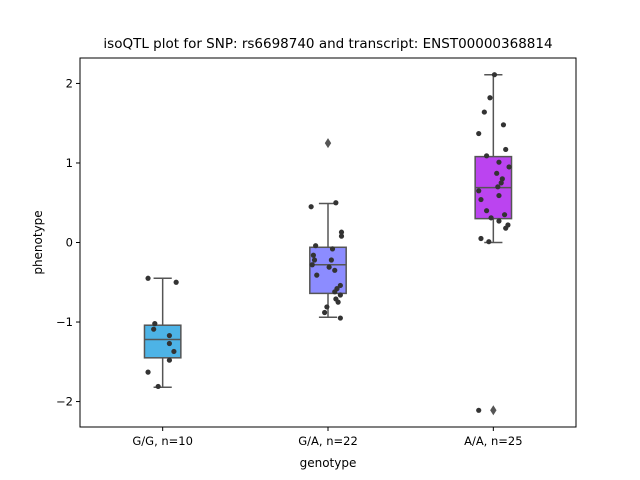 This screenshot has height=480, width=640. Describe the element at coordinates (69, 163) in the screenshot. I see `y-tick-label: 1` at that location.